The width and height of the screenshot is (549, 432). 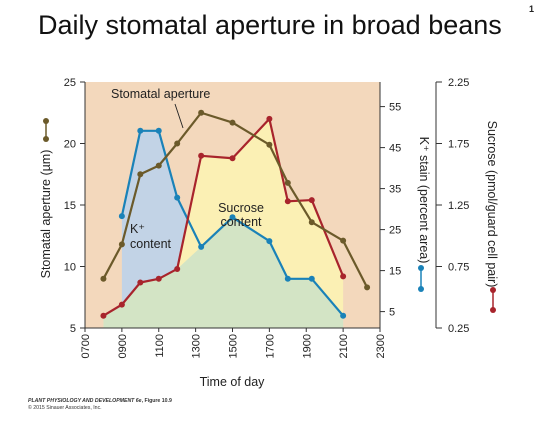 What do you see at coordinates (223, 272) in the screenshot?
I see `overlap-area` at bounding box center [223, 272].